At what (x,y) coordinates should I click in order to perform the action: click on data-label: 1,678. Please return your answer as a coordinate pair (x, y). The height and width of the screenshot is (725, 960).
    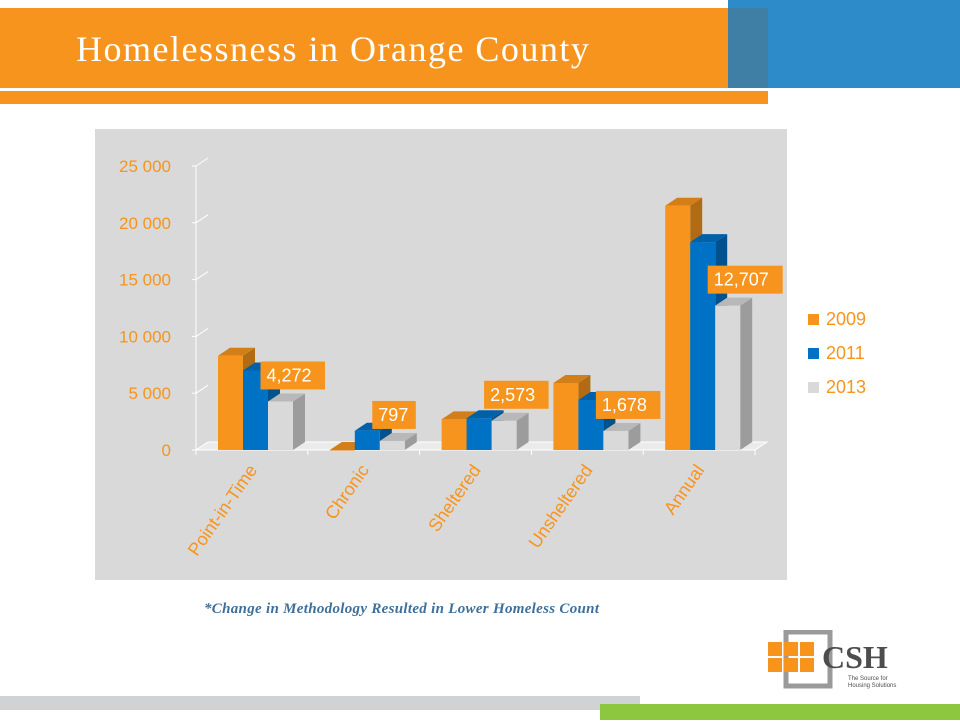
    Looking at the image, I should click on (624, 405).